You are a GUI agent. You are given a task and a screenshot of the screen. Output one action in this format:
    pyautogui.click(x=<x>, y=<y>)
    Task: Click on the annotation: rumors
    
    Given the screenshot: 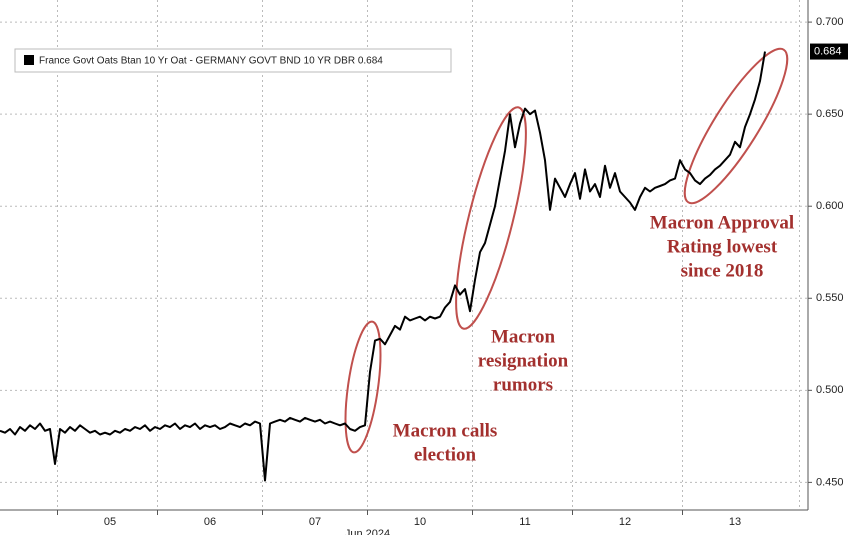 What is the action you would take?
    pyautogui.click(x=523, y=384)
    